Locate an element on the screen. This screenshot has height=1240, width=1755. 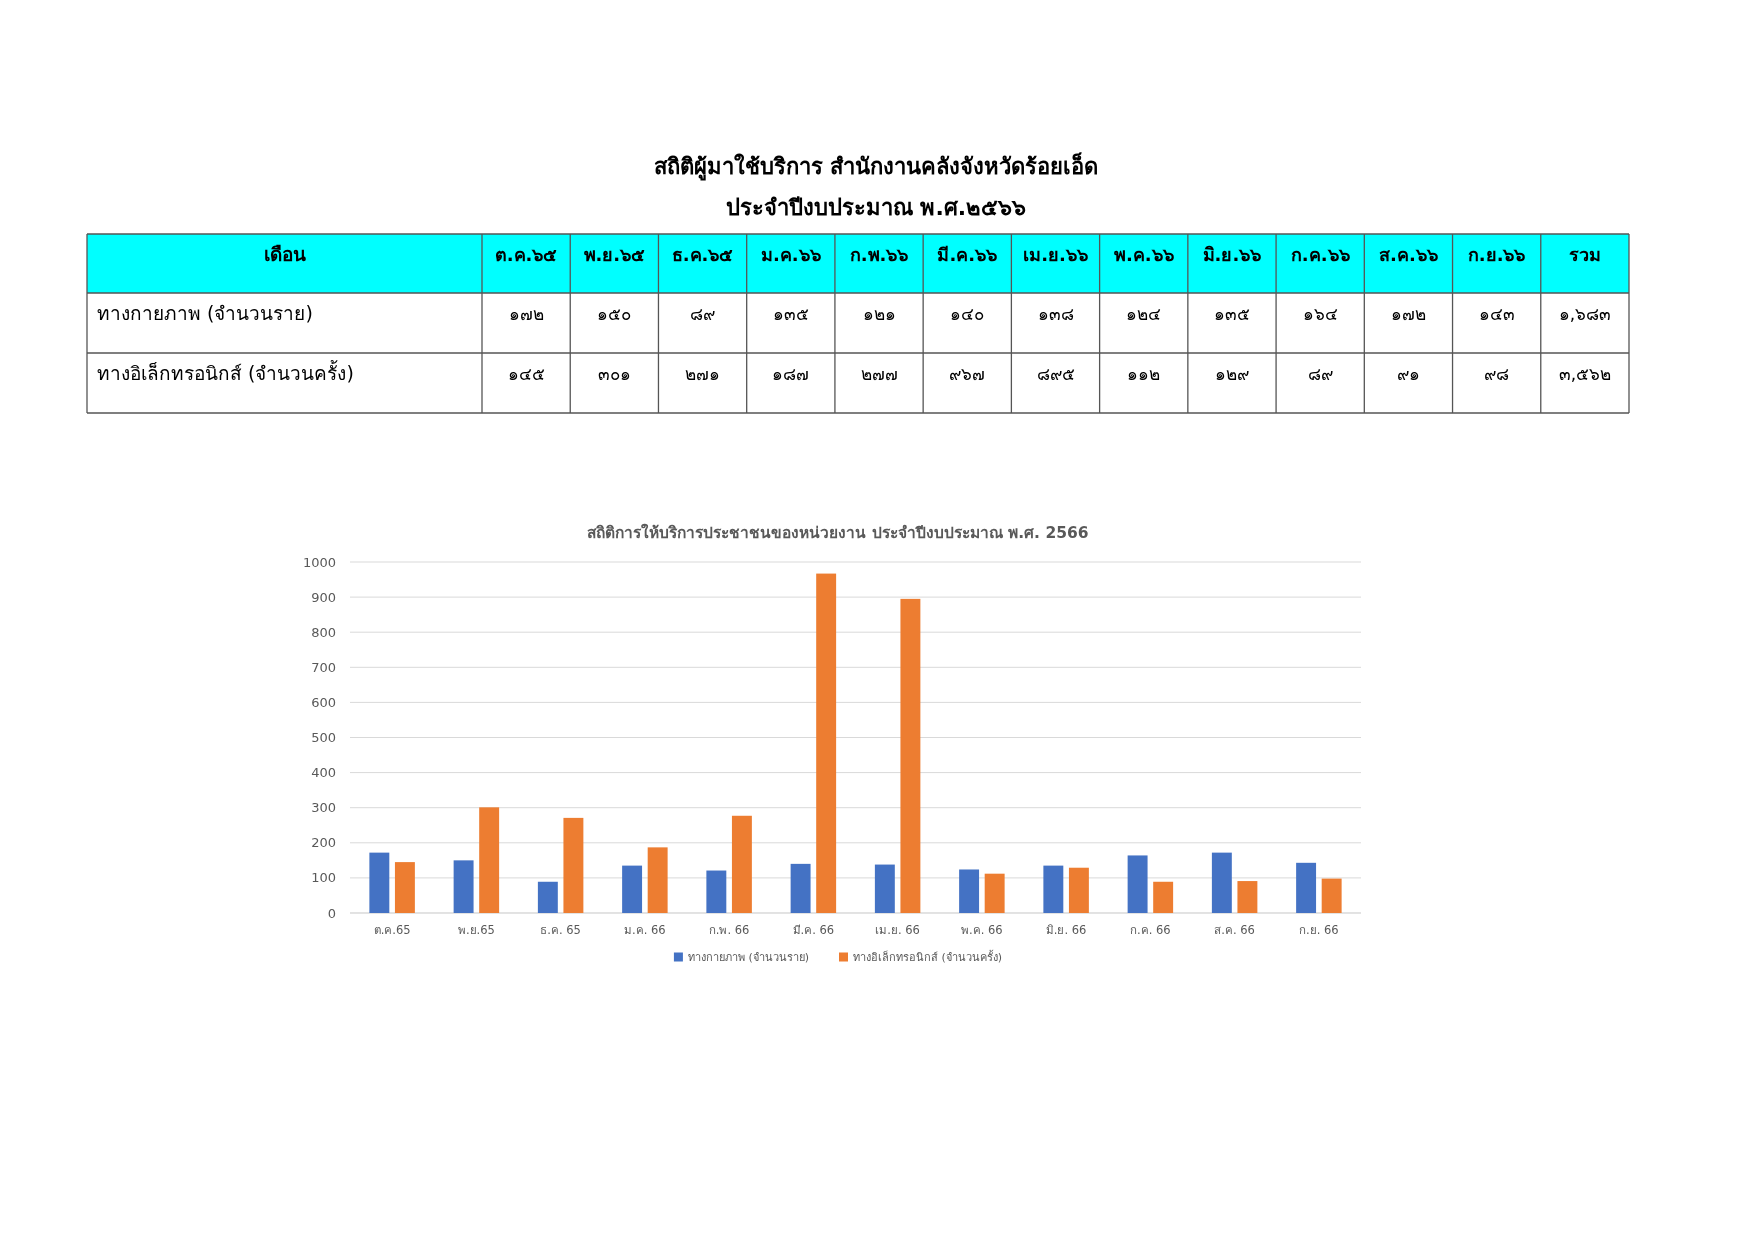
data-label: ๑๕๐ is located at coordinates (614, 314).